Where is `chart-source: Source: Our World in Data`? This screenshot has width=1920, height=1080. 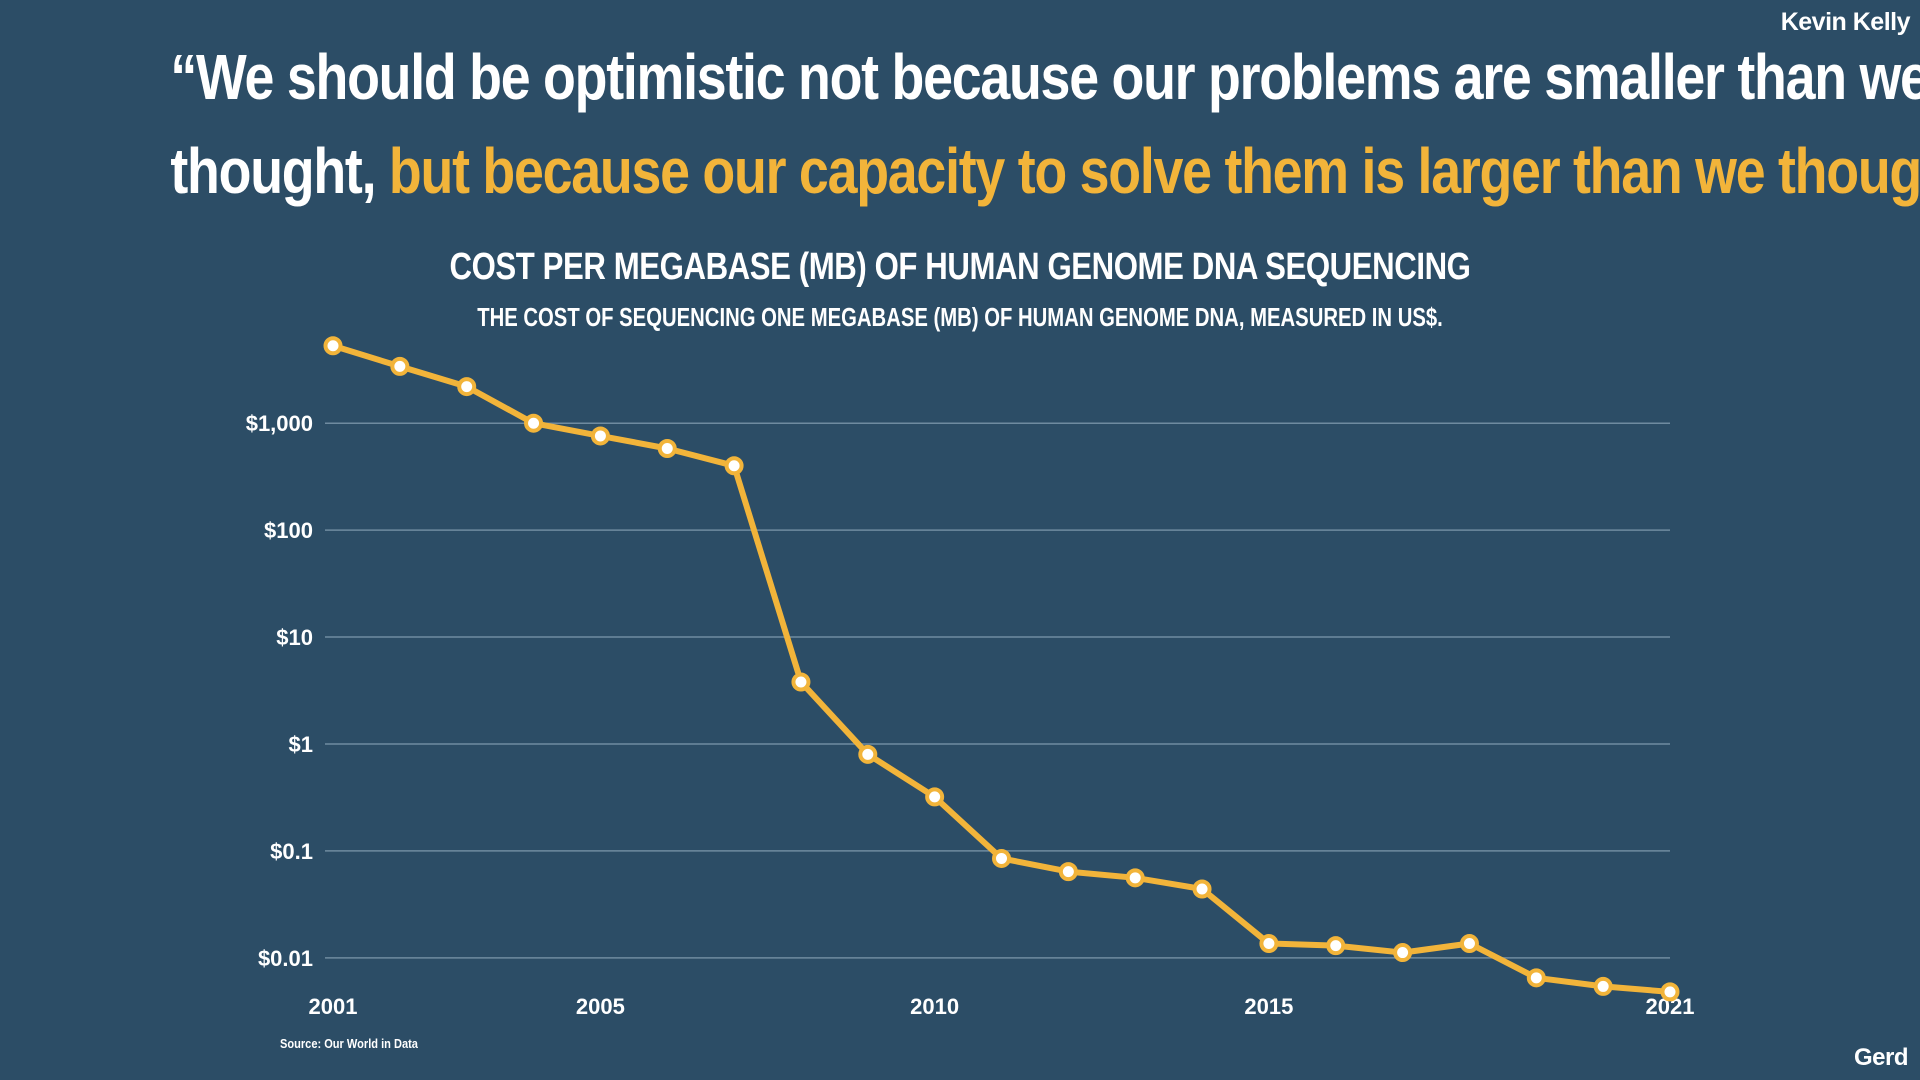
chart-source: Source: Our World in Data is located at coordinates (349, 1043).